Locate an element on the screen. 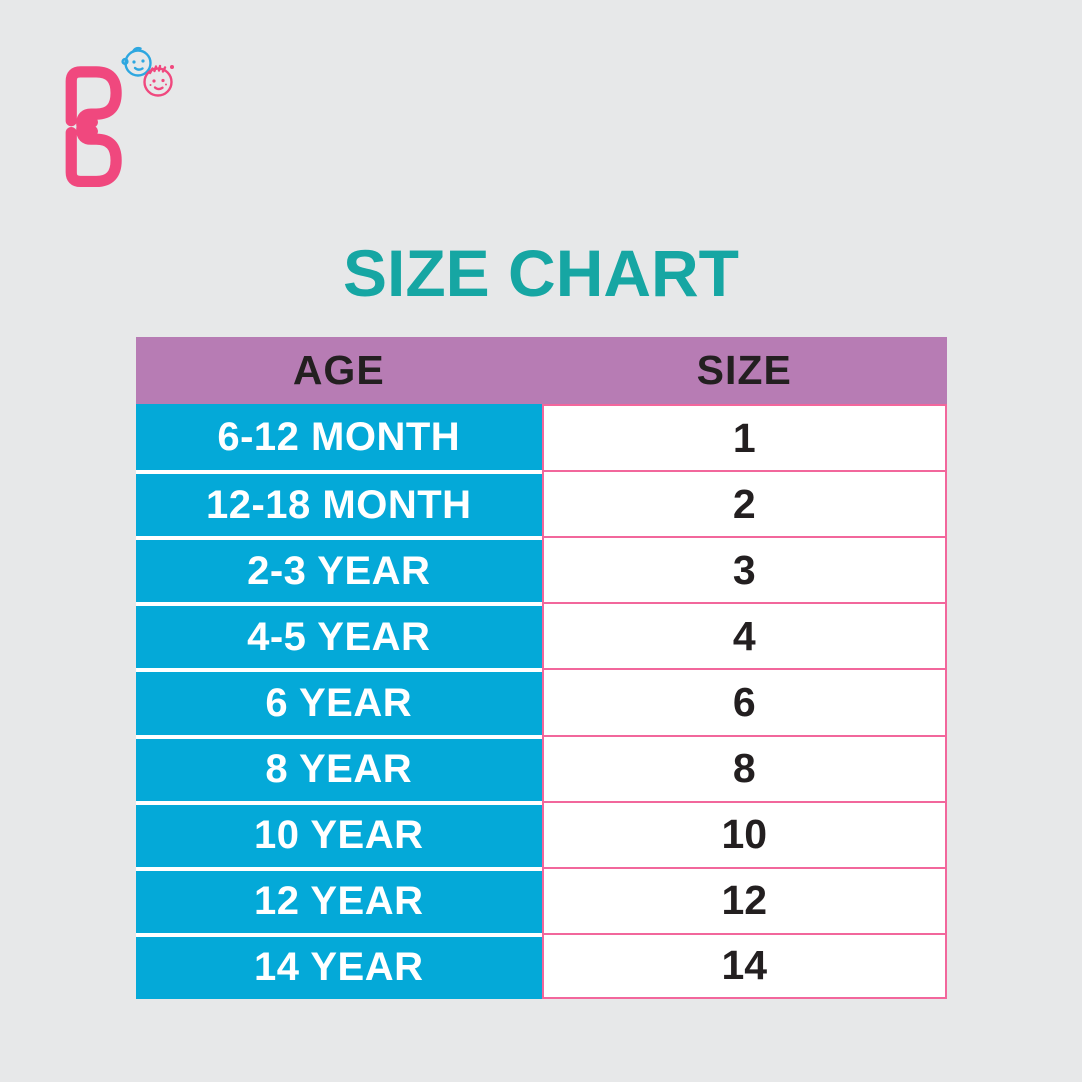 This screenshot has width=1082, height=1082. table-row: 12 YEAR 12 is located at coordinates (541, 899).